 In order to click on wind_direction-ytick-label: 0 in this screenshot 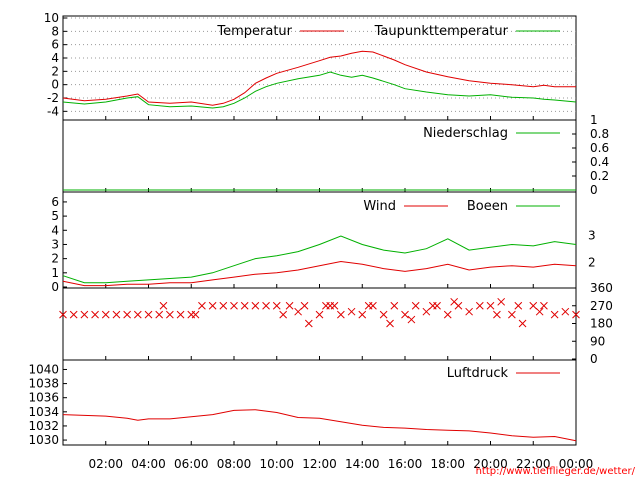, I will do `click(594, 359)`.